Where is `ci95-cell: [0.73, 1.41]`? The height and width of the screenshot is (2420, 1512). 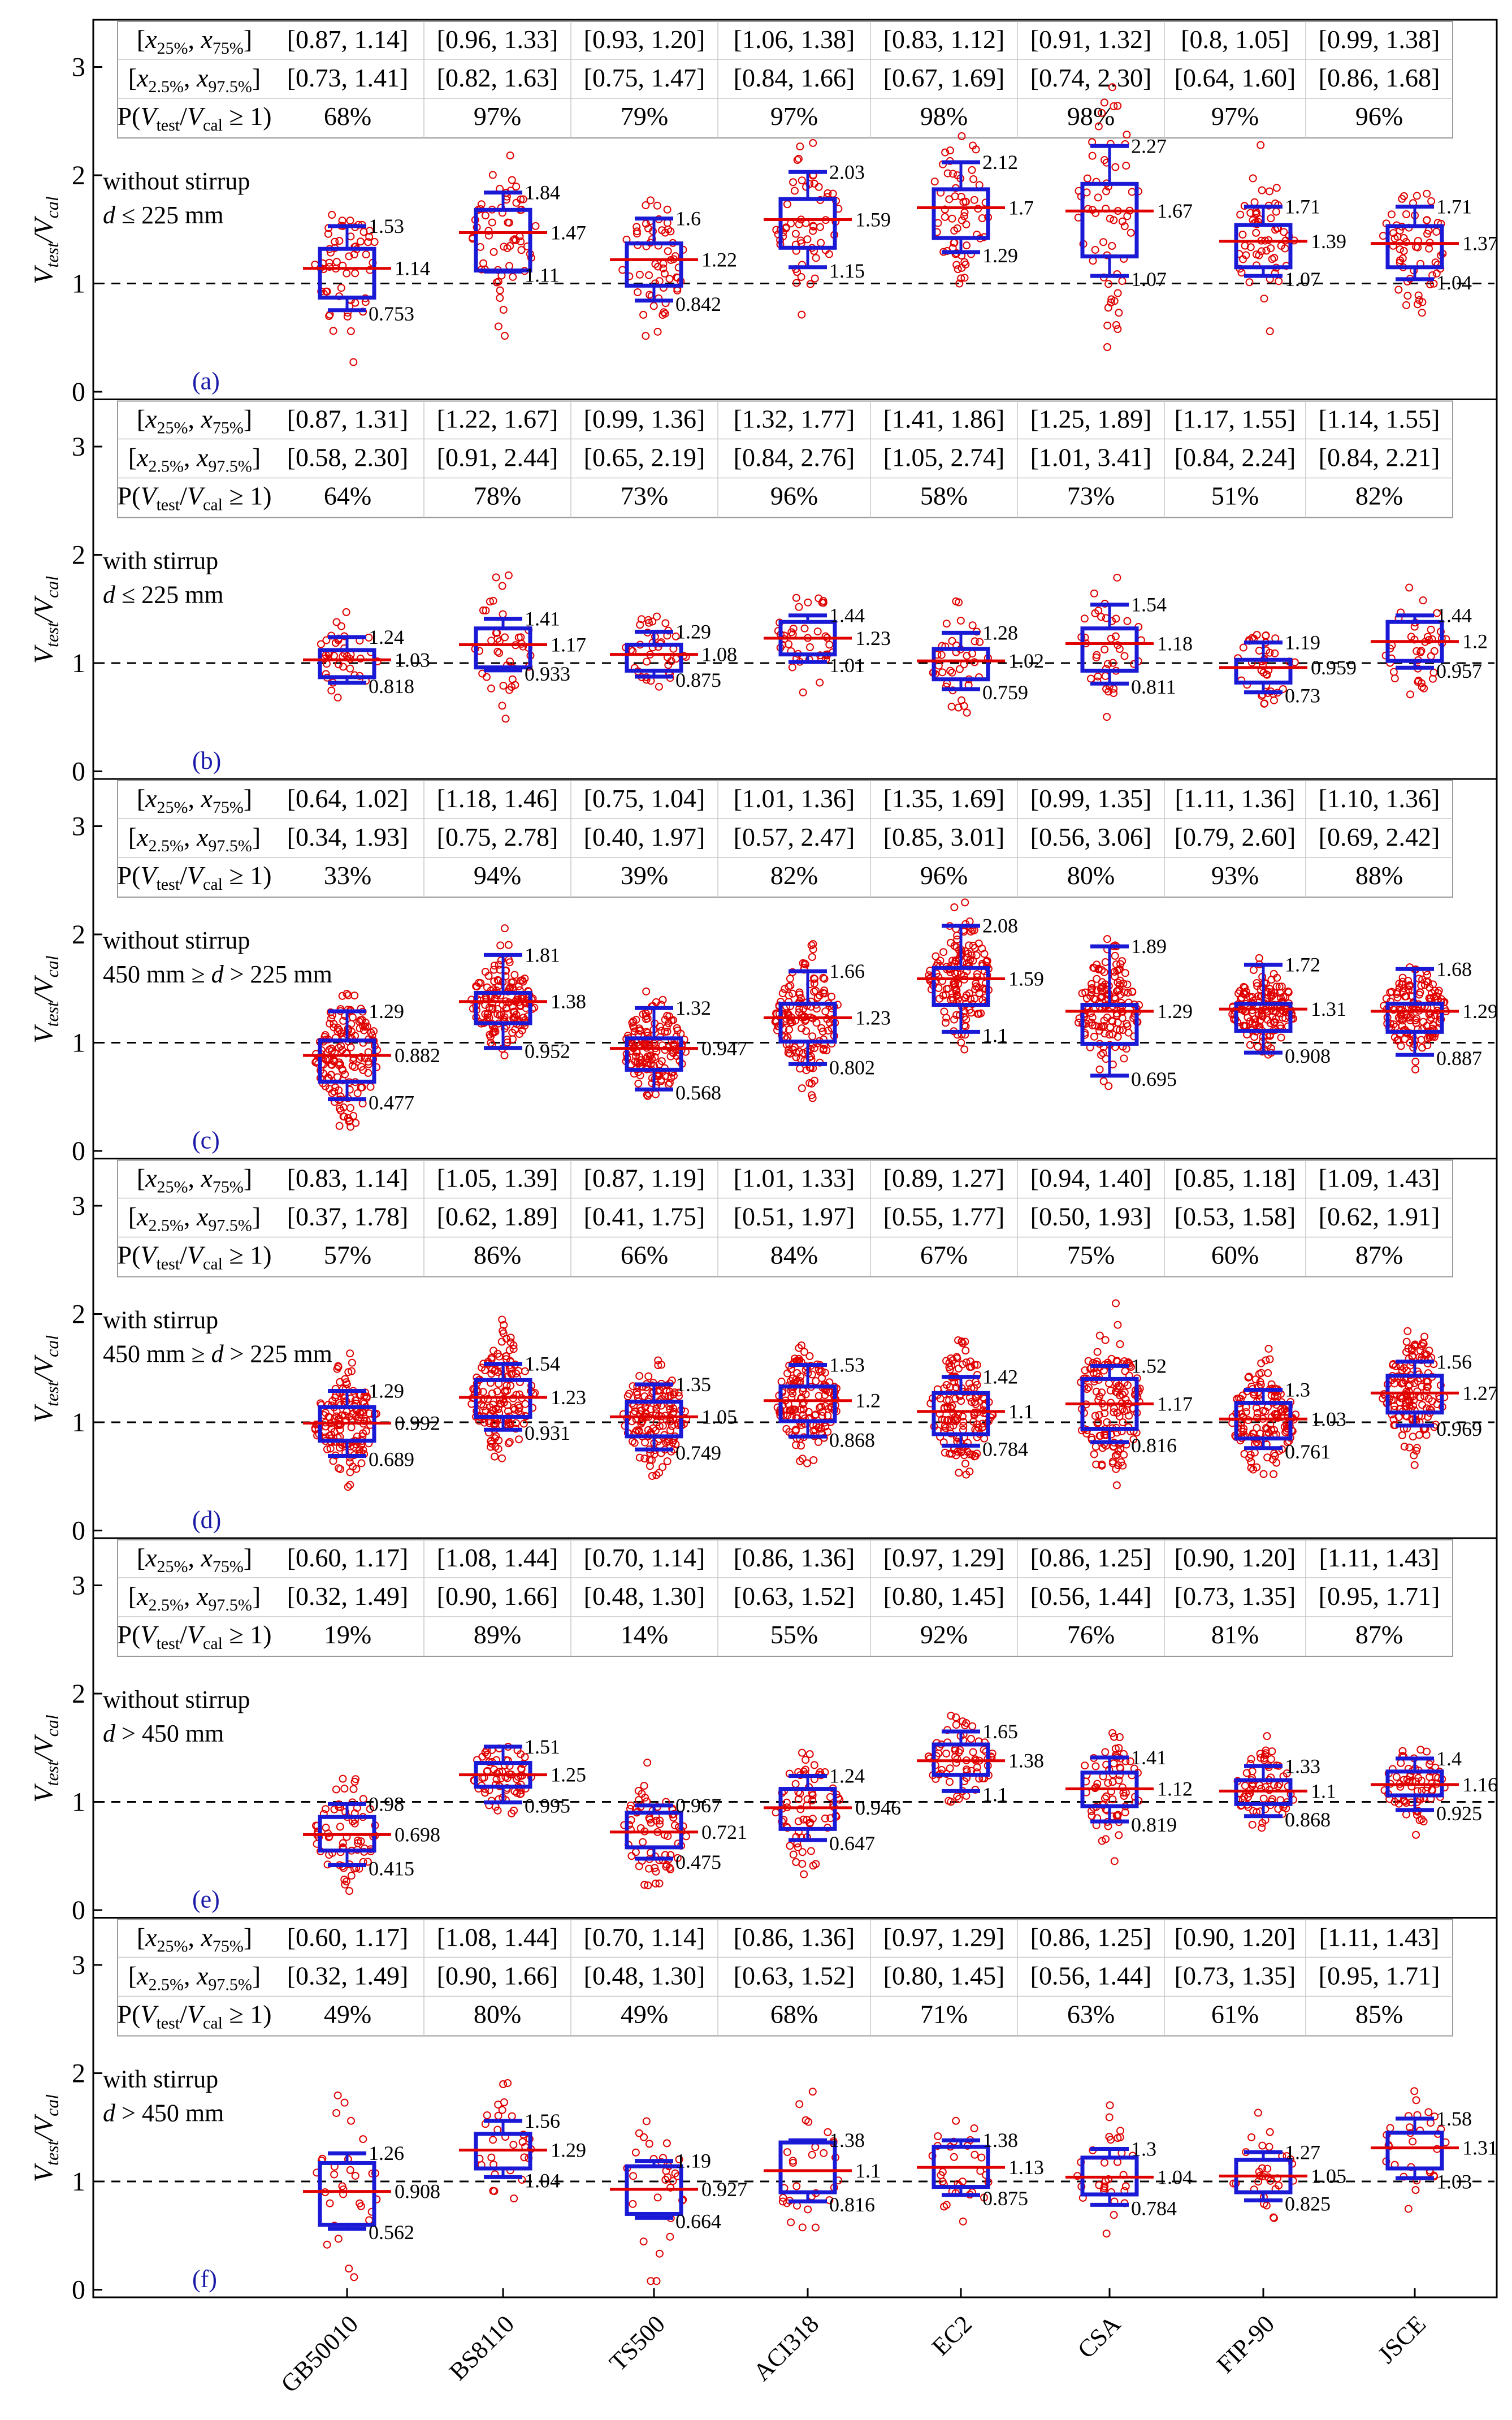
ci95-cell: [0.73, 1.41] is located at coordinates (348, 77).